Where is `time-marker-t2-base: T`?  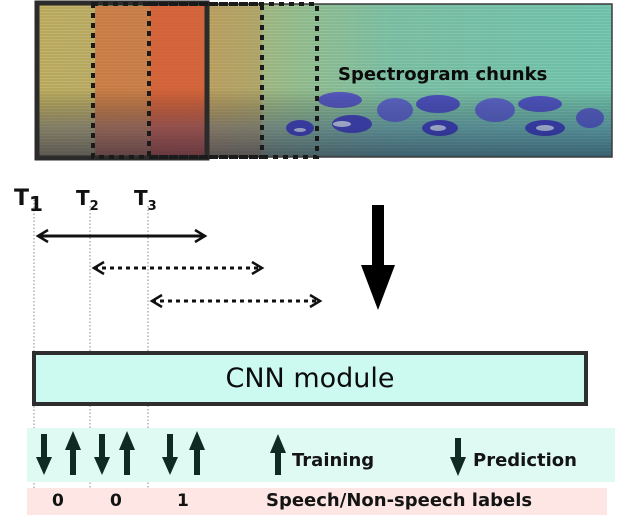
time-marker-t2-base: T is located at coordinates (83, 198).